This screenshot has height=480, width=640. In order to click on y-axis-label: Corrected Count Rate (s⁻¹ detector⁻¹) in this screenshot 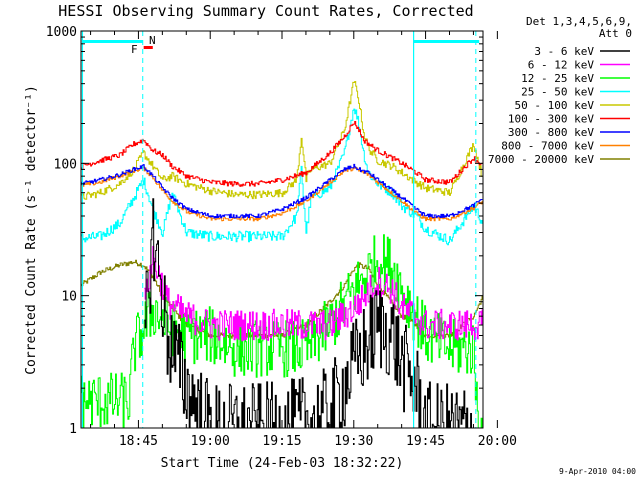, I will do `click(31, 230)`.